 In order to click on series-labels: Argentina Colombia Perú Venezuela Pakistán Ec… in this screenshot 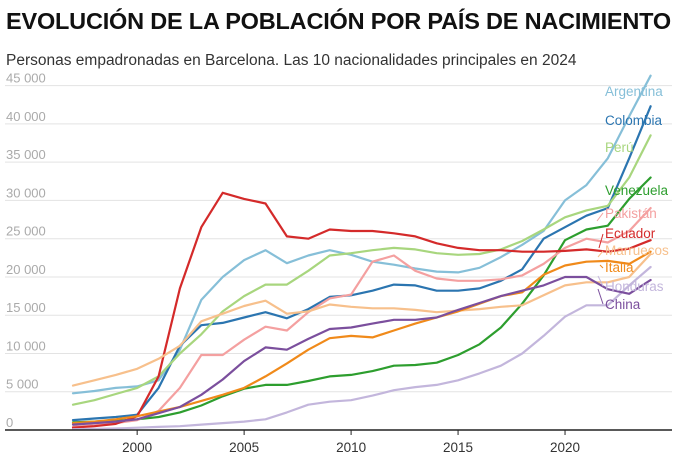, I will do `click(632, 198)`.